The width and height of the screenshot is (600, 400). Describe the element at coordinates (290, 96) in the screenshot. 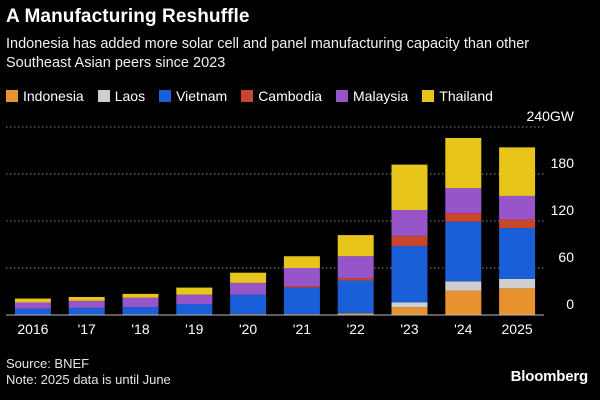

I see `legend-label: Cambodia` at that location.